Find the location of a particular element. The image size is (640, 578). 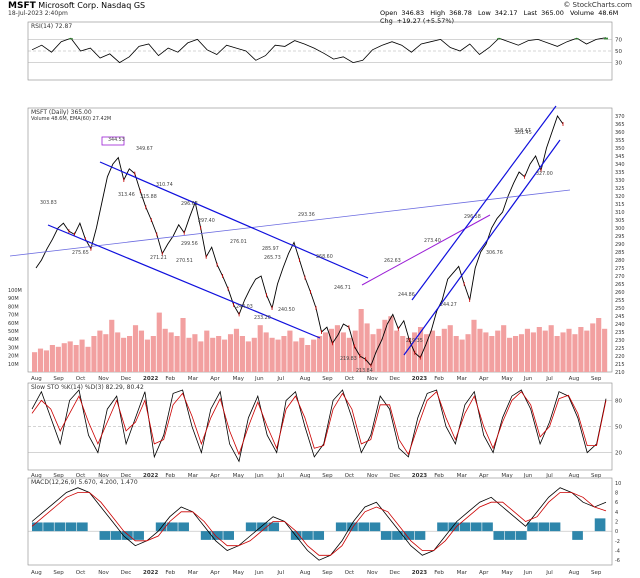

price-tick-label: 255 is located at coordinates (620, 301).